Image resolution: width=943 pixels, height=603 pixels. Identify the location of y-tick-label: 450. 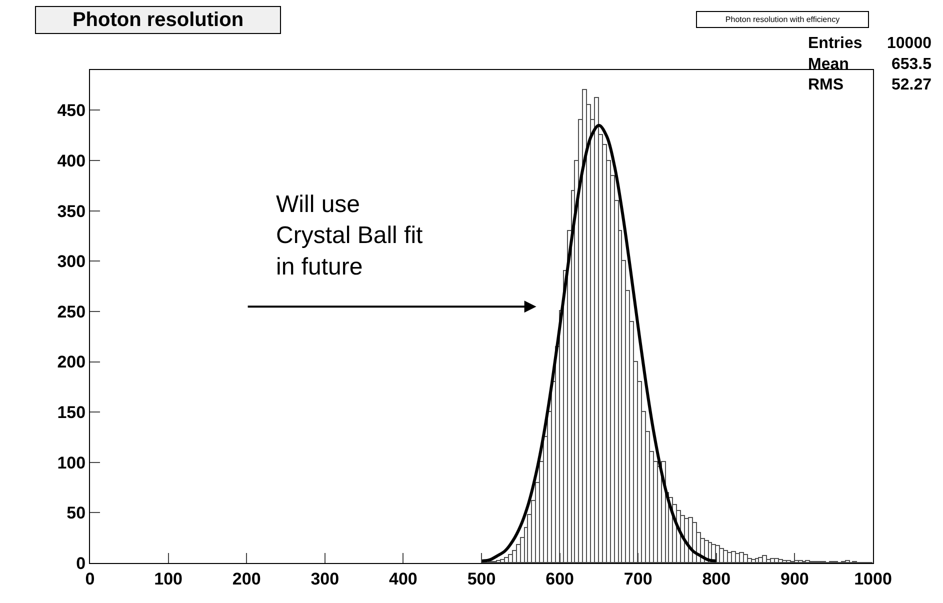
(71, 110).